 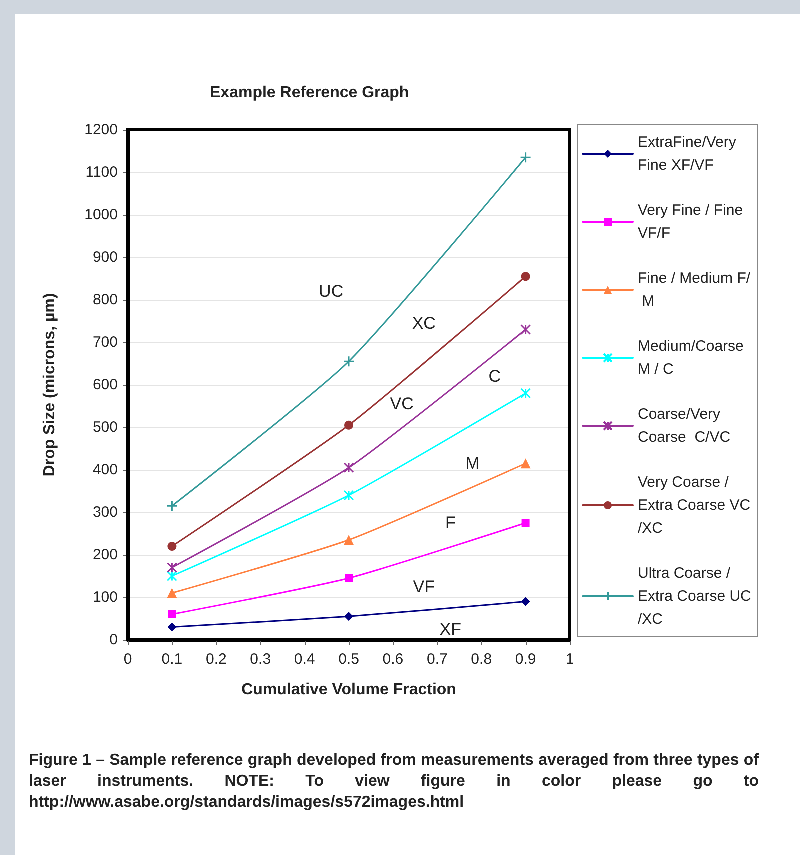 I want to click on x-tick-label: 0.2, so click(x=216, y=659).